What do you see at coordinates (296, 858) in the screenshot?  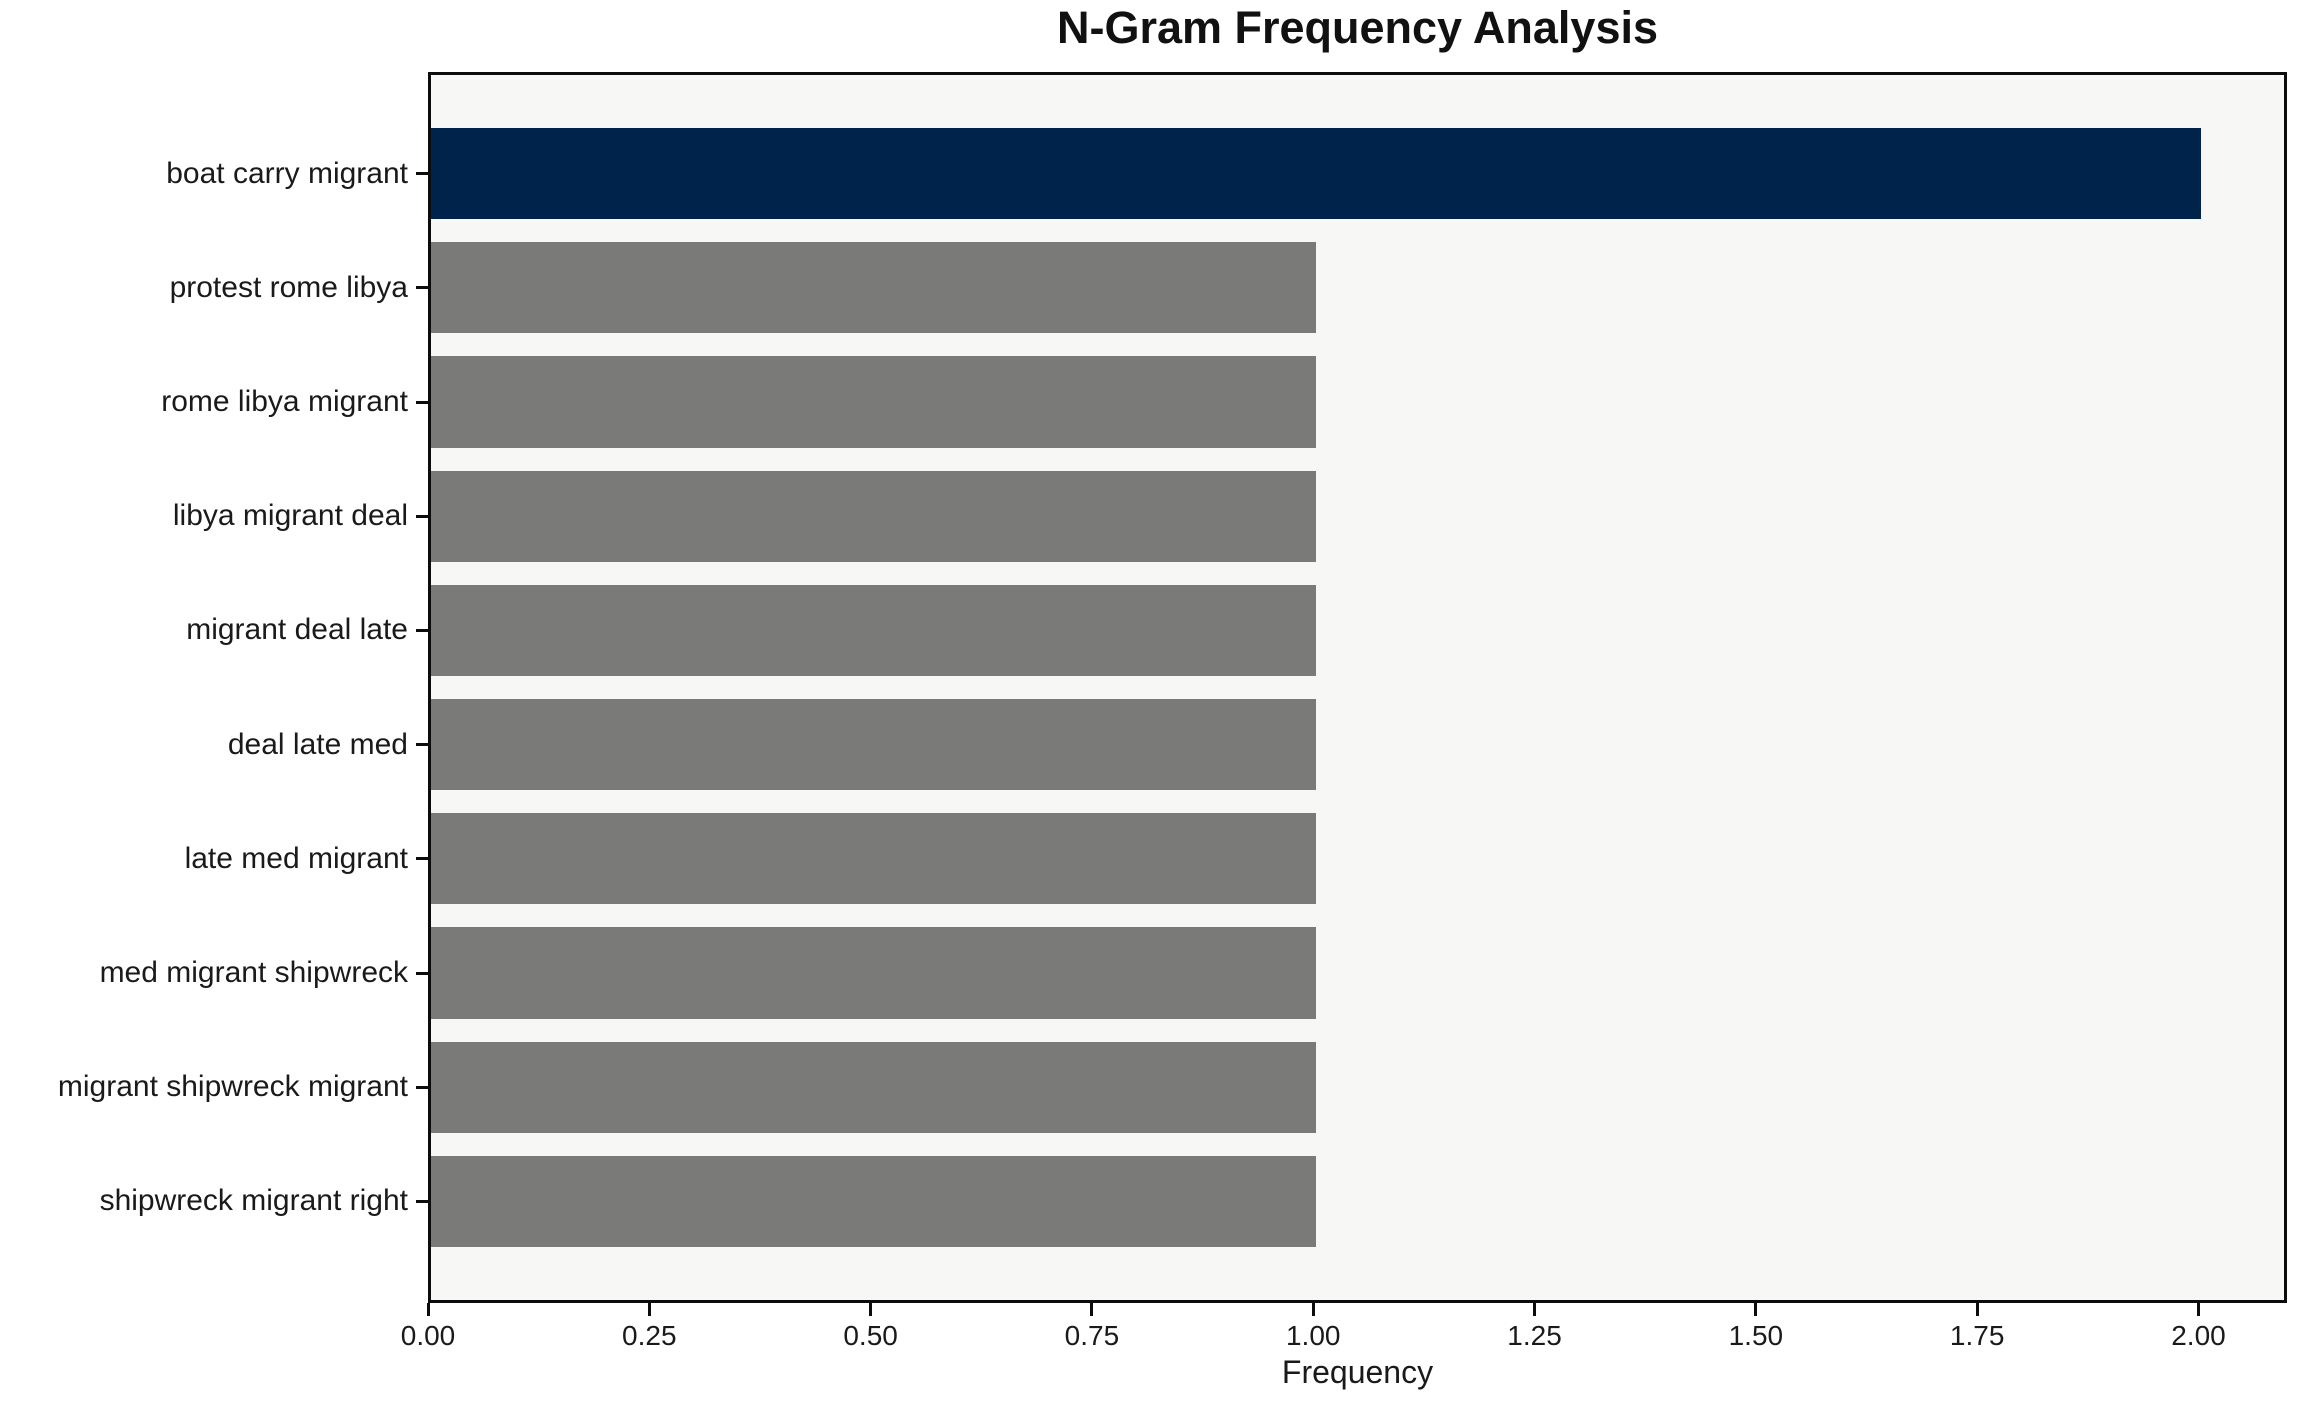 I see `y-tick-label: late med migrant` at bounding box center [296, 858].